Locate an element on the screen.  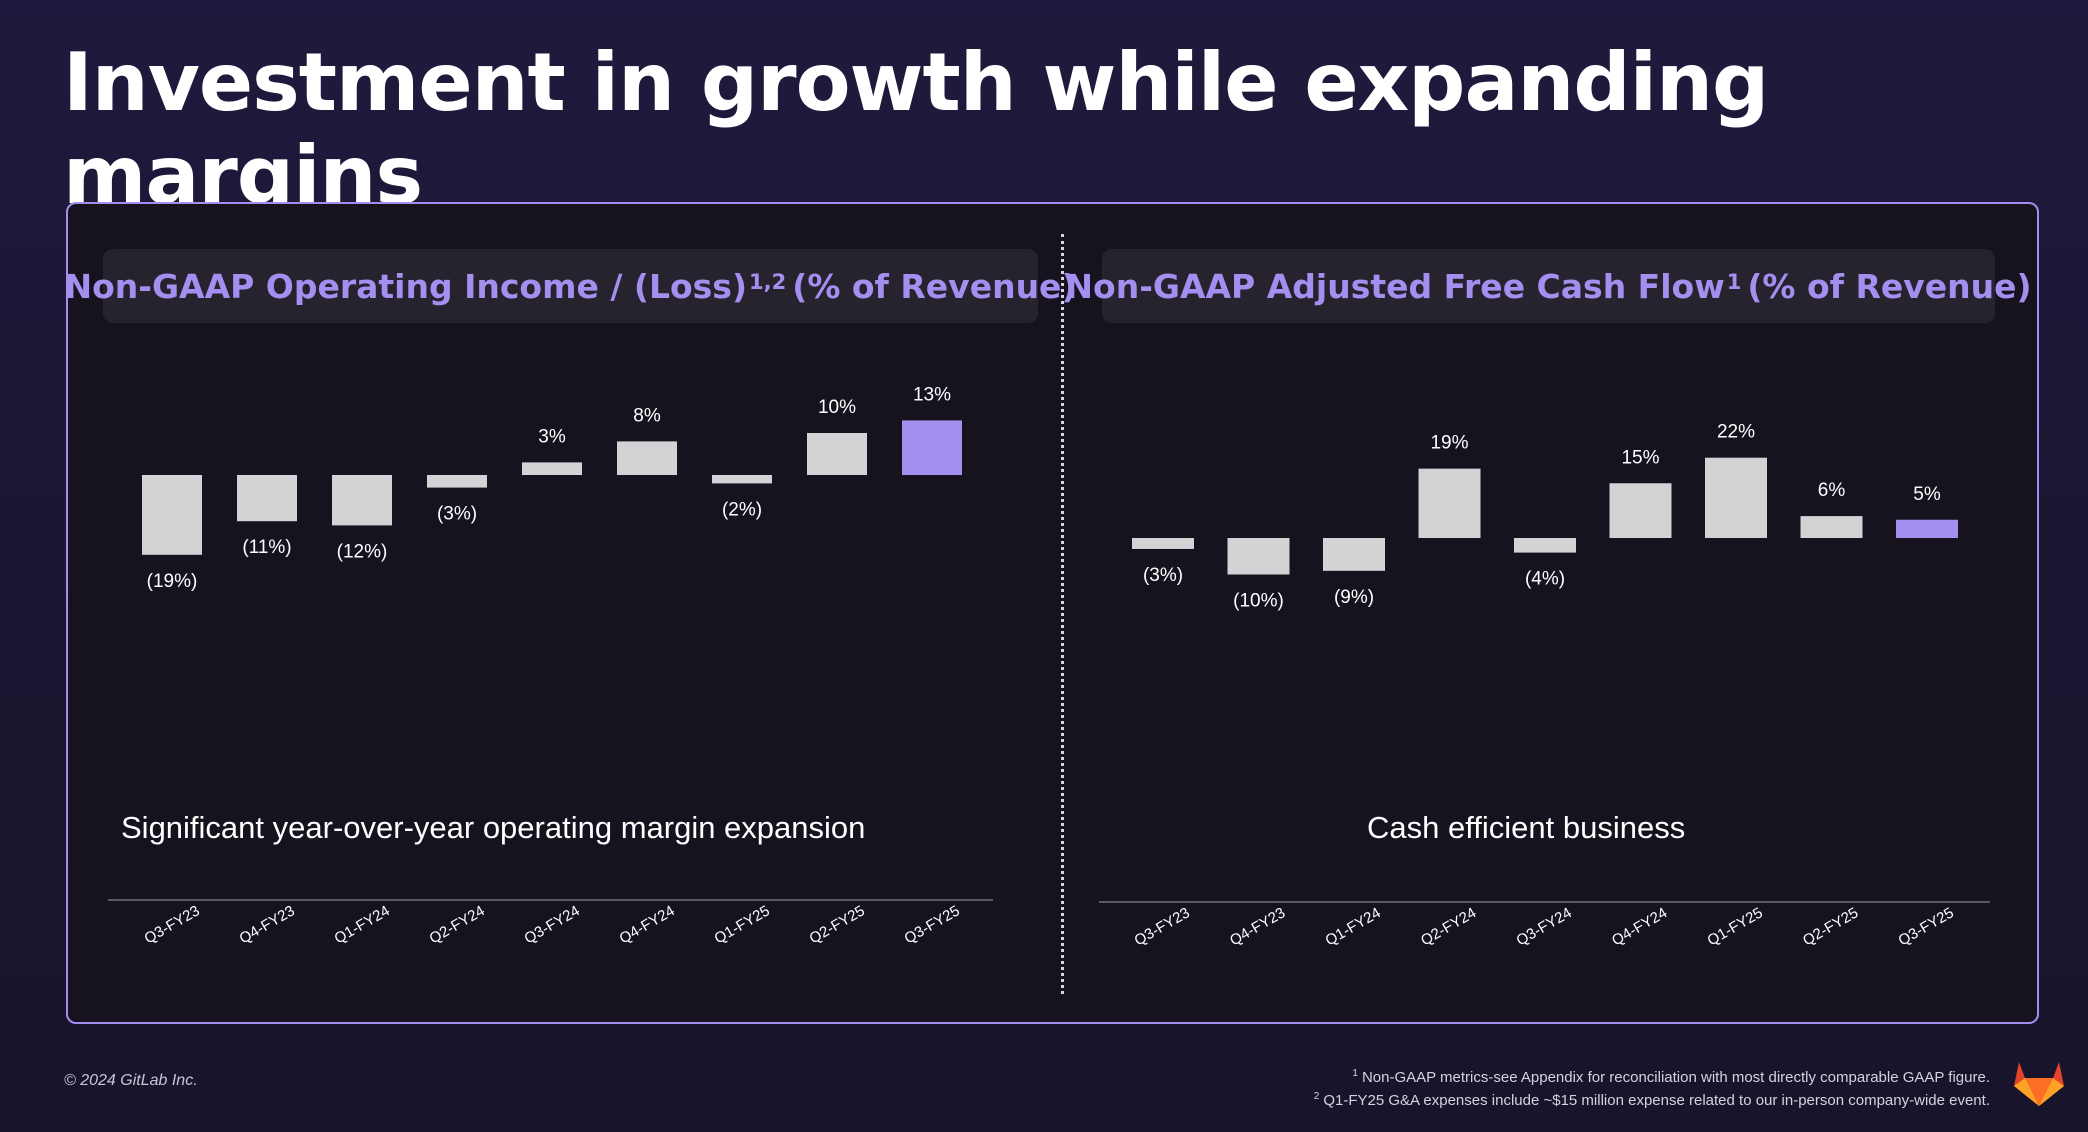
right-bar-Q2-FY25 is located at coordinates (1831, 527).